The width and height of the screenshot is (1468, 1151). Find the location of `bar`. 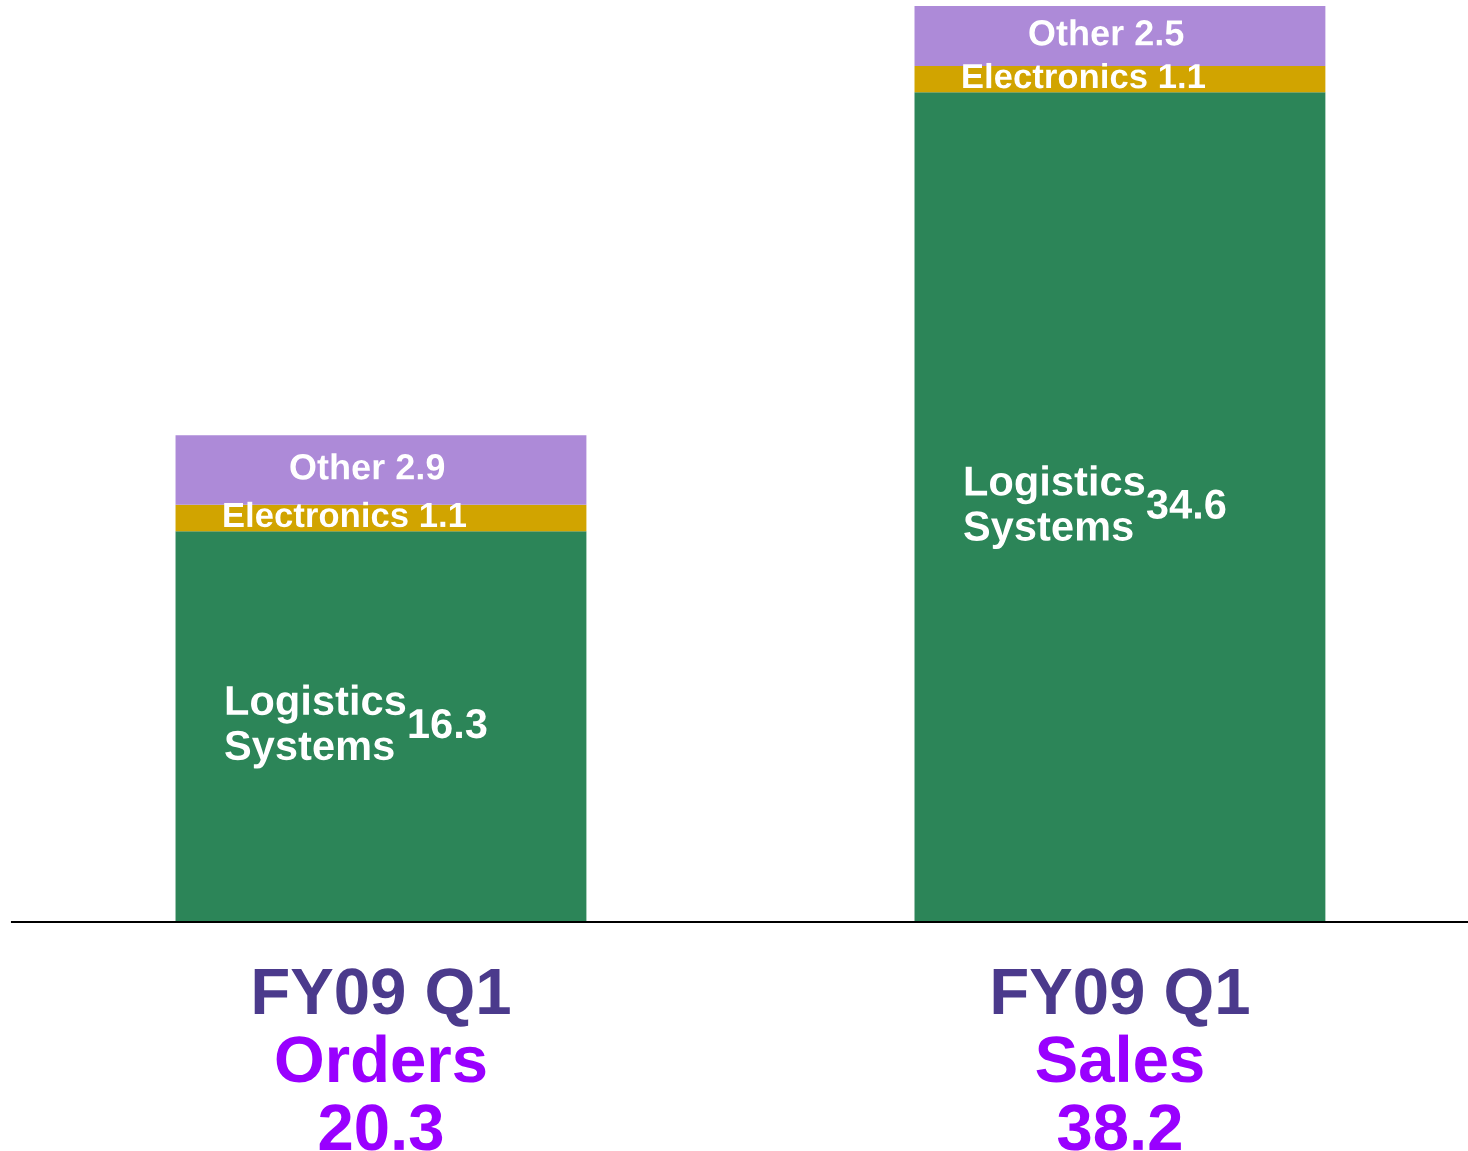

bar is located at coordinates (381, 726).